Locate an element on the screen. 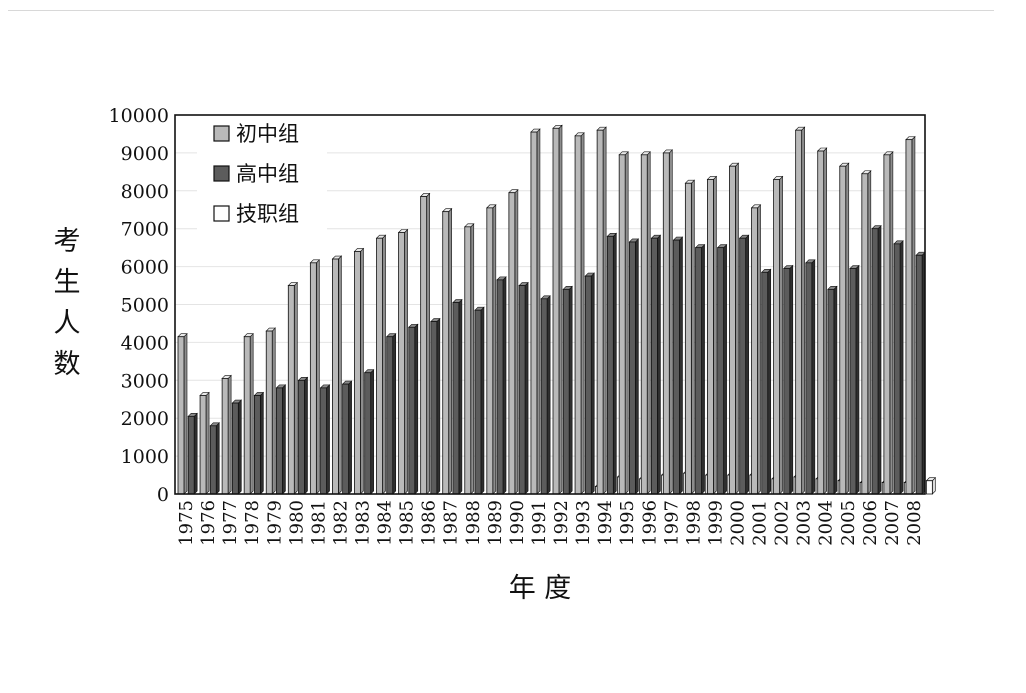 Image resolution: width=1026 pixels, height=693 pixels. x-tick-label: 1999 is located at coordinates (715, 523).